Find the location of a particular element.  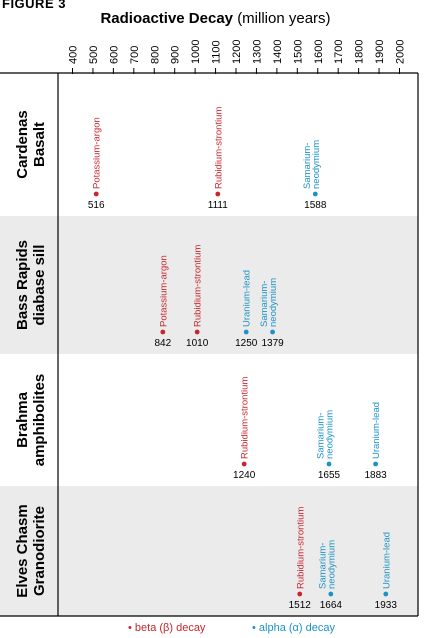

method-label-rubidium-strontium-1010: Rubidium-strontium is located at coordinates (198, 286).